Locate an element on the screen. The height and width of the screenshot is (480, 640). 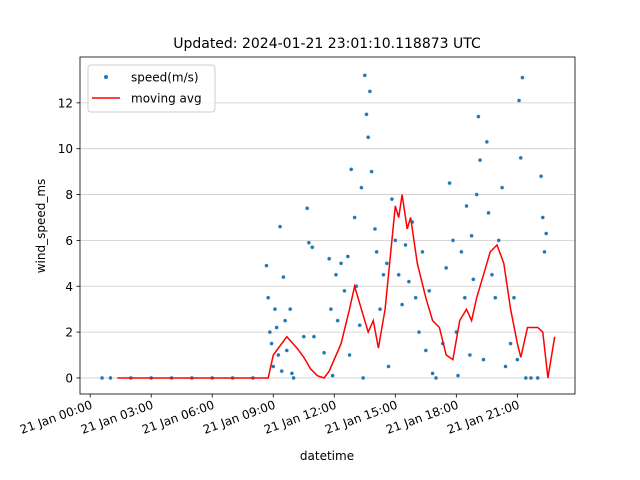
y-tick-label: 10 is located at coordinates (65, 149).